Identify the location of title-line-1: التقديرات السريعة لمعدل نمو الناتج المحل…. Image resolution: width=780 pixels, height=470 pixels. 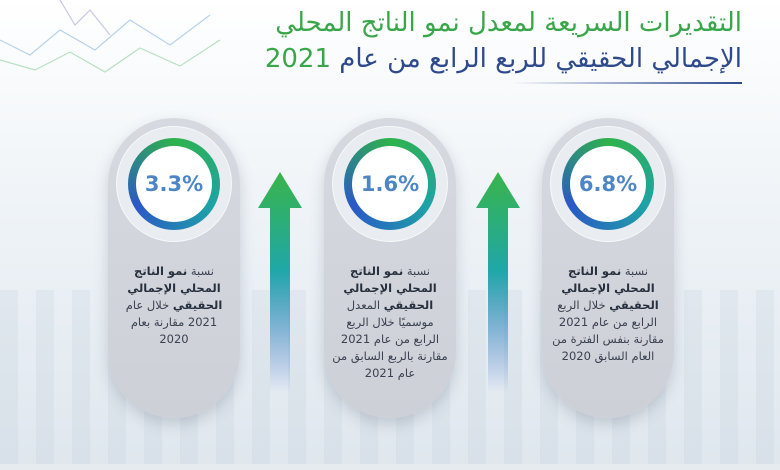
(508, 23).